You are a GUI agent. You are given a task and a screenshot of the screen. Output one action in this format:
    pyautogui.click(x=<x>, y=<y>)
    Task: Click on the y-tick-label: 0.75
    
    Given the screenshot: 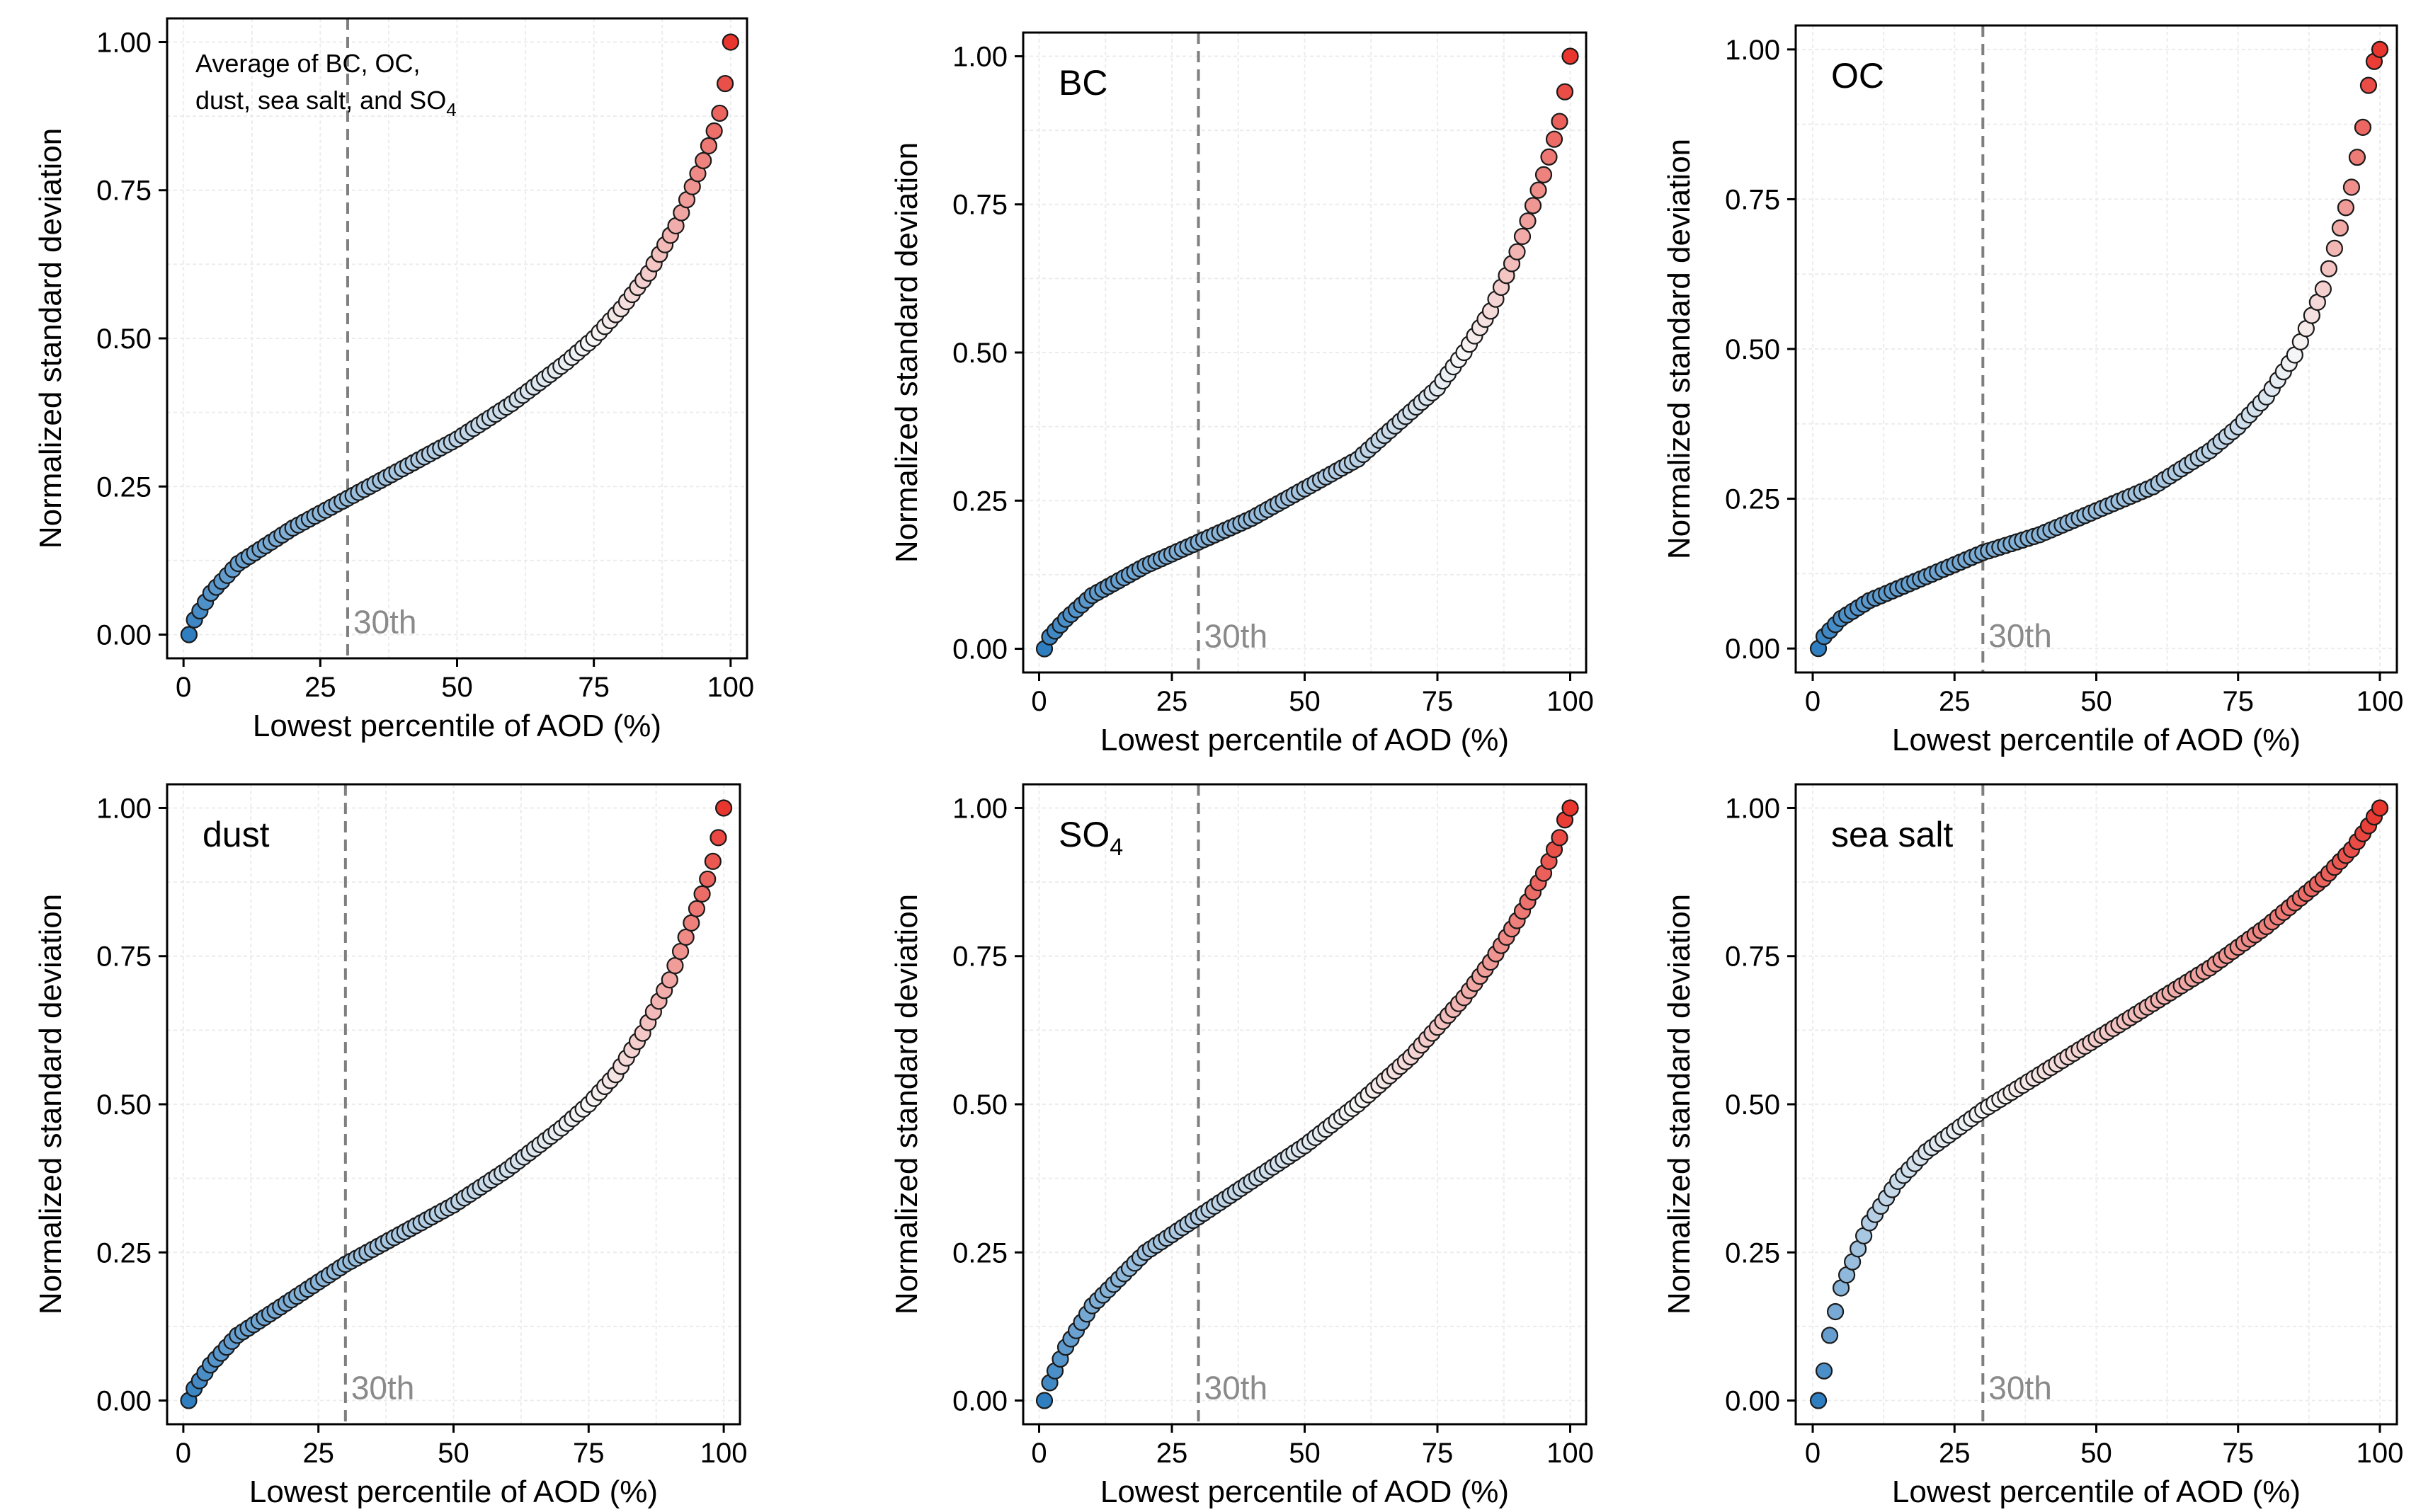 What is the action you would take?
    pyautogui.click(x=1752, y=957)
    